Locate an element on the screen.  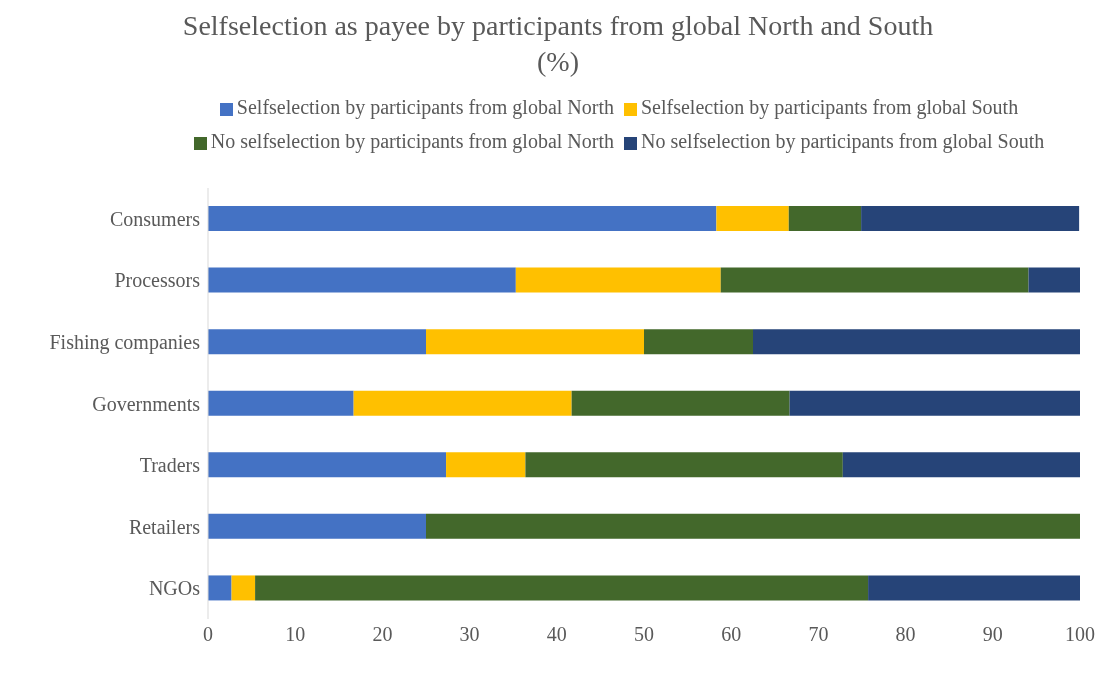
x-tick-label: 10 is located at coordinates (295, 634).